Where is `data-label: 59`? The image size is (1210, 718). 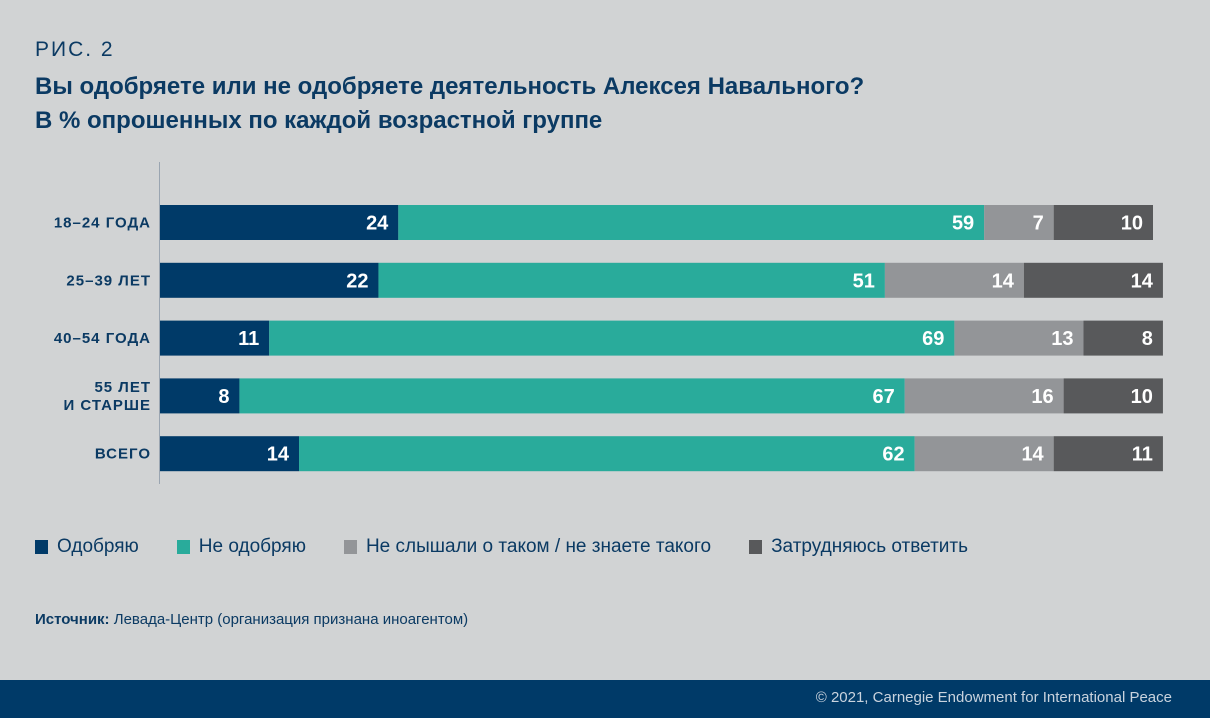 data-label: 59 is located at coordinates (963, 224).